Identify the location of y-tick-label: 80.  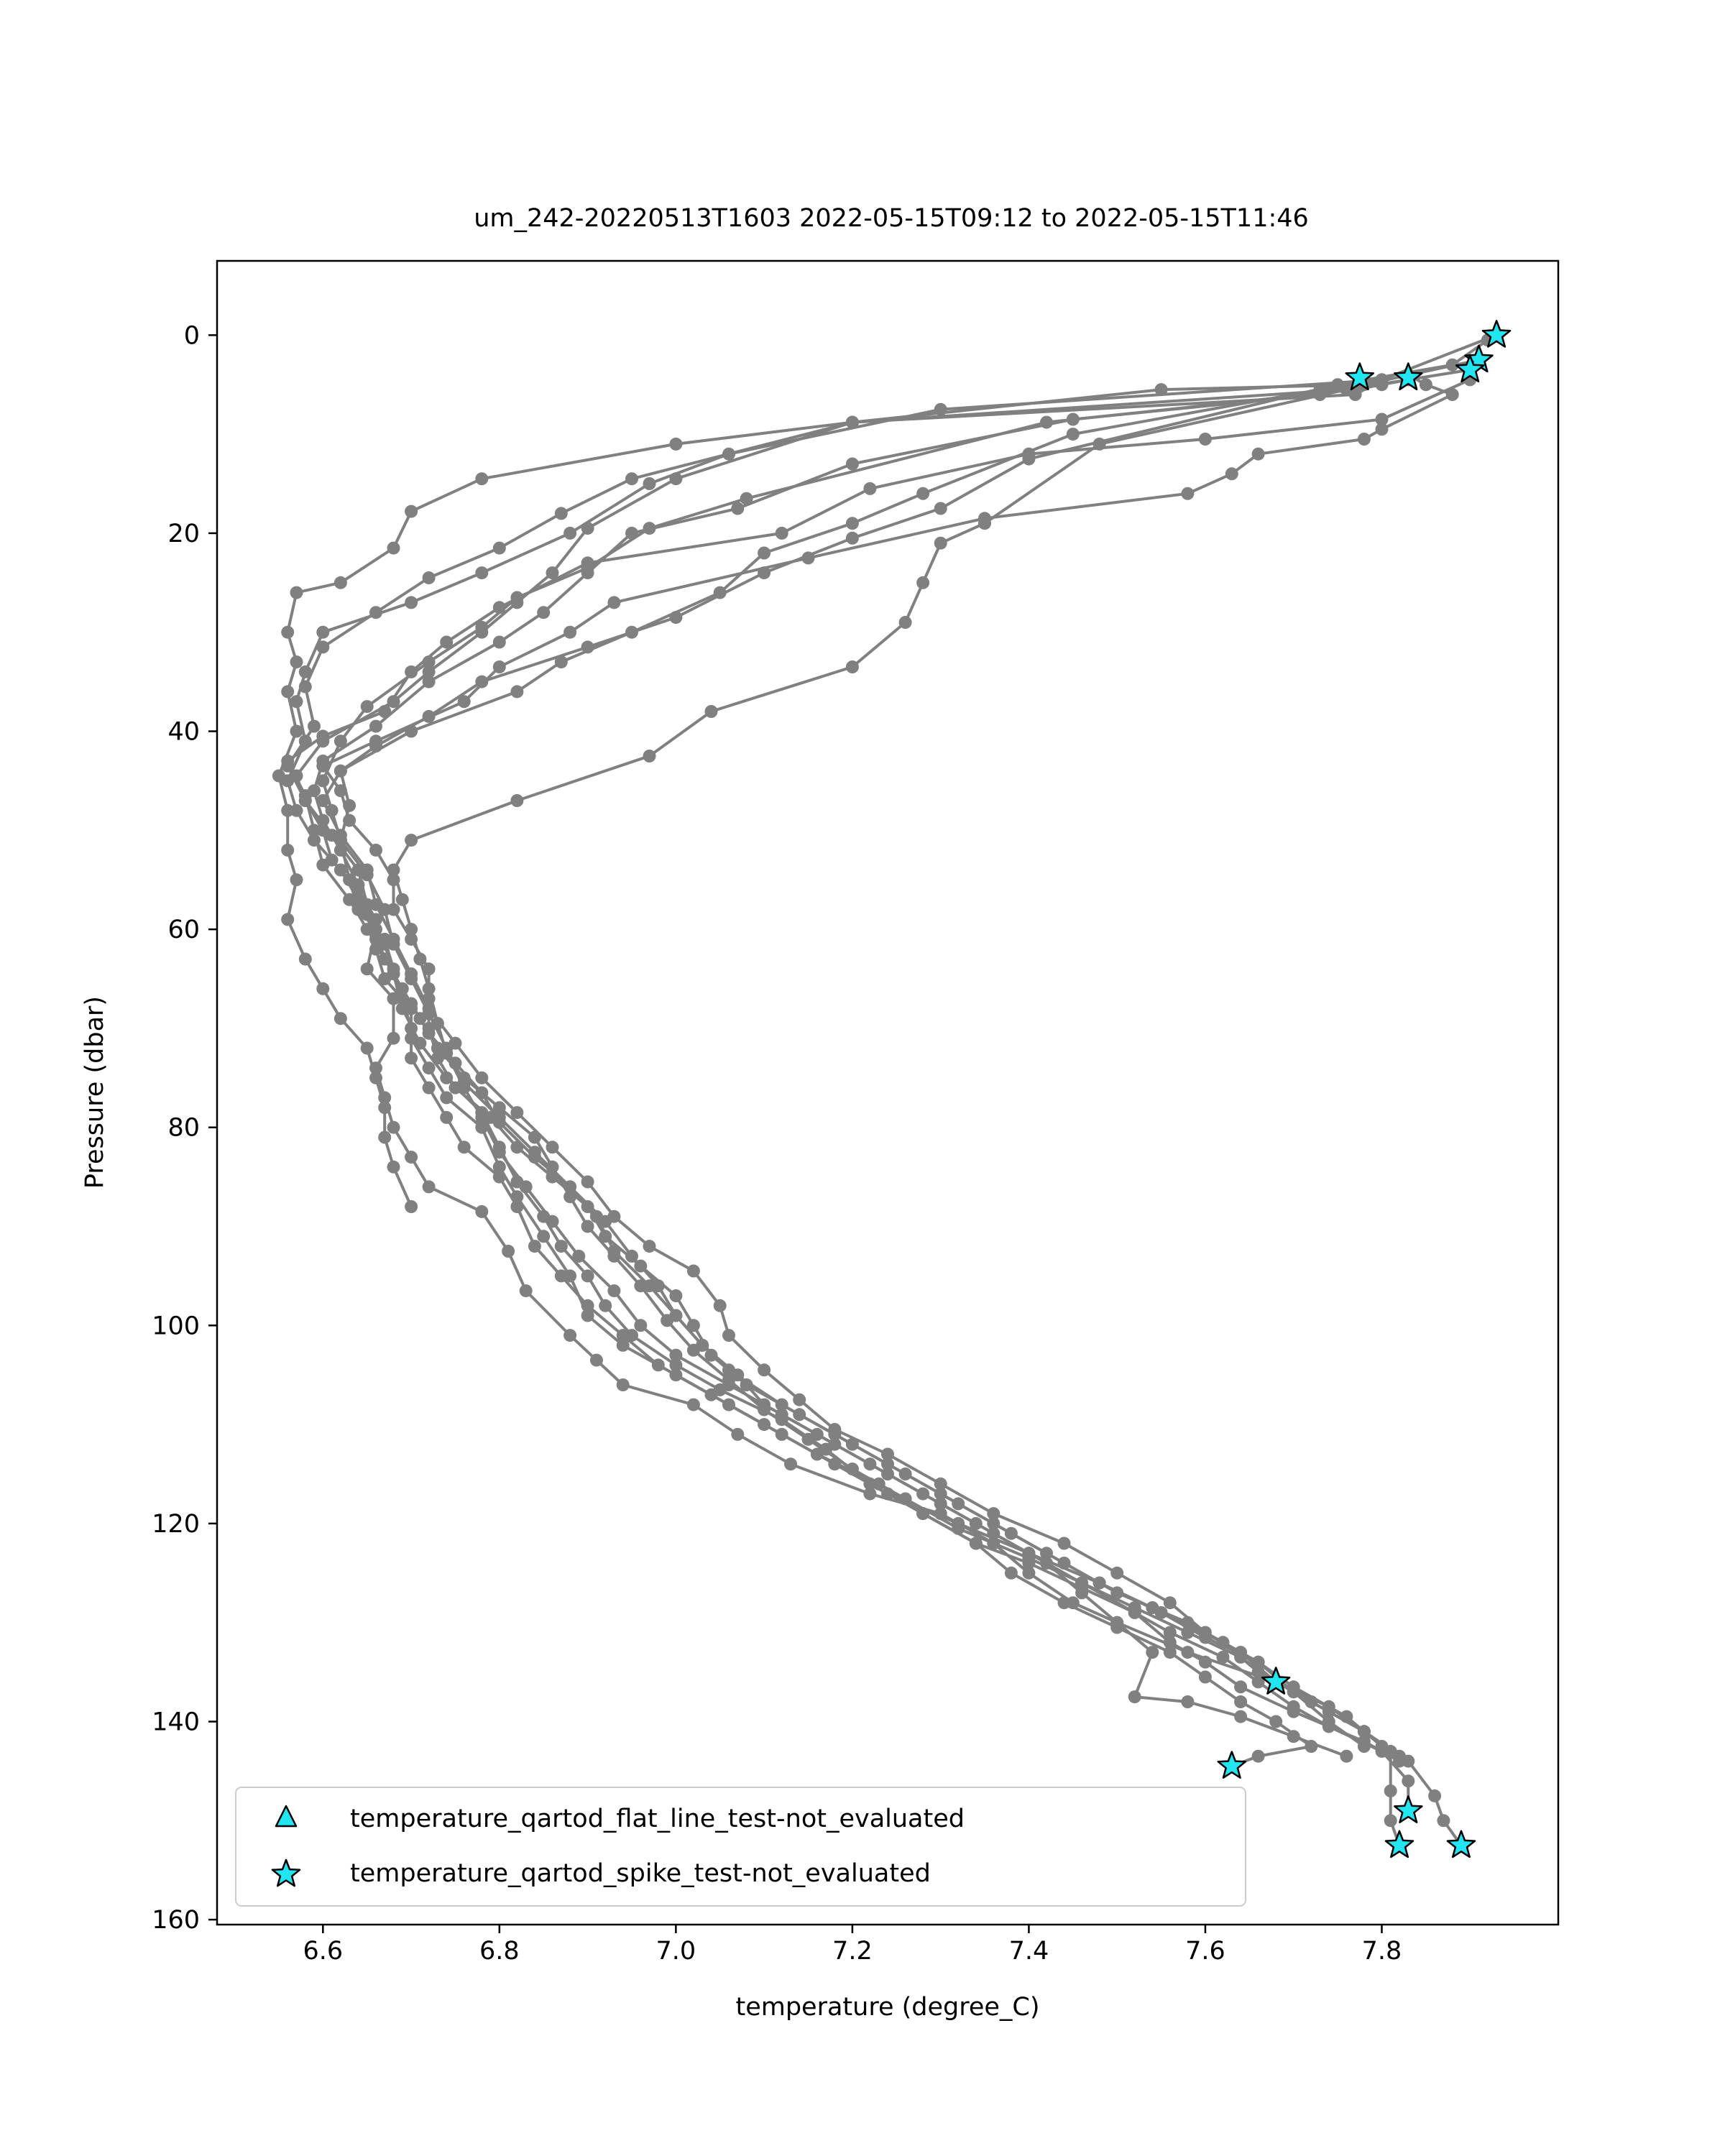
(183, 1128).